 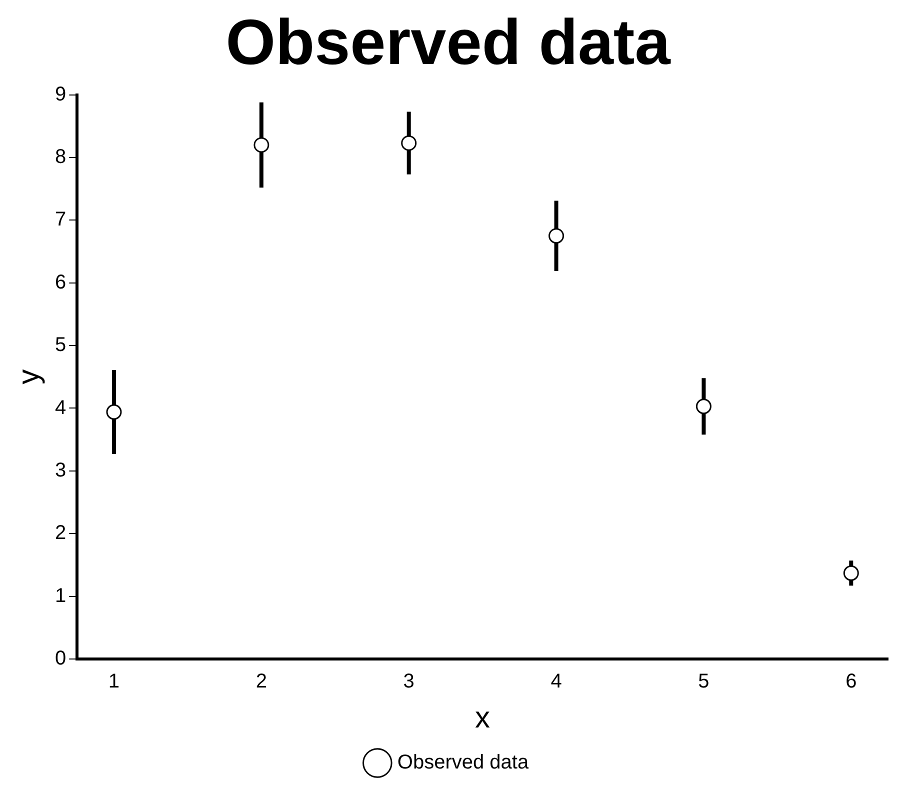 I want to click on x-tick-label: 2, so click(x=261, y=681).